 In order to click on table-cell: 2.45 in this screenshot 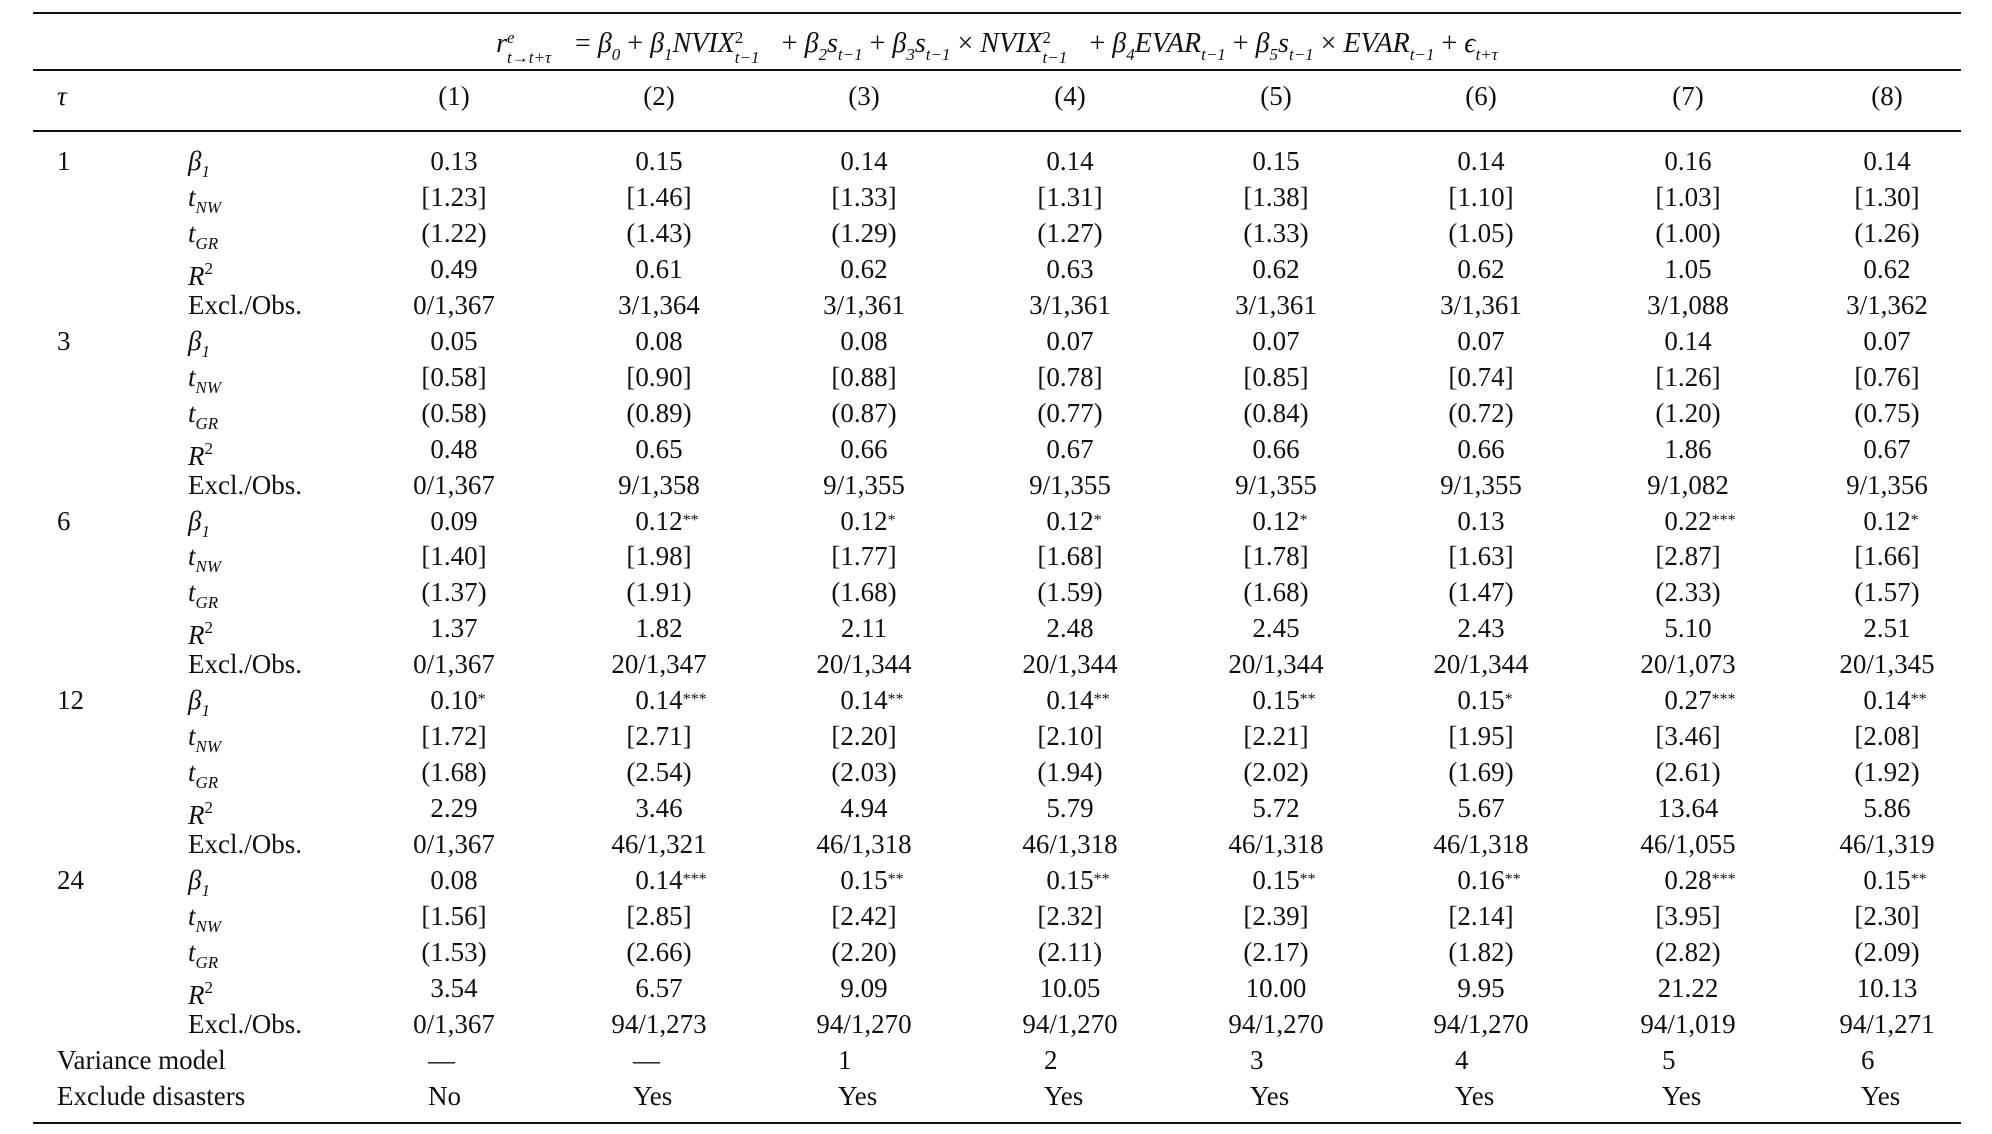, I will do `click(1275, 628)`.